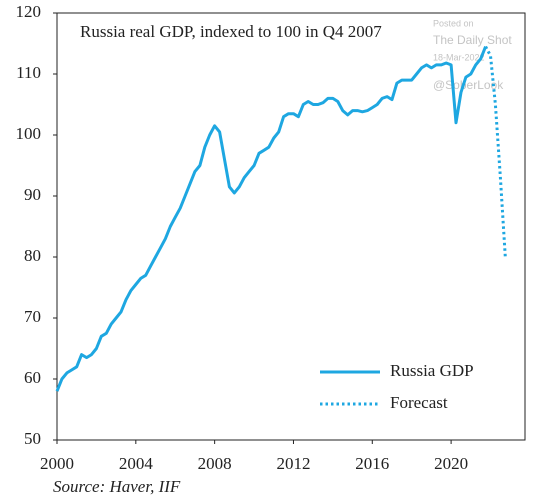  What do you see at coordinates (432, 370) in the screenshot?
I see `legend-label: Russia GDP` at bounding box center [432, 370].